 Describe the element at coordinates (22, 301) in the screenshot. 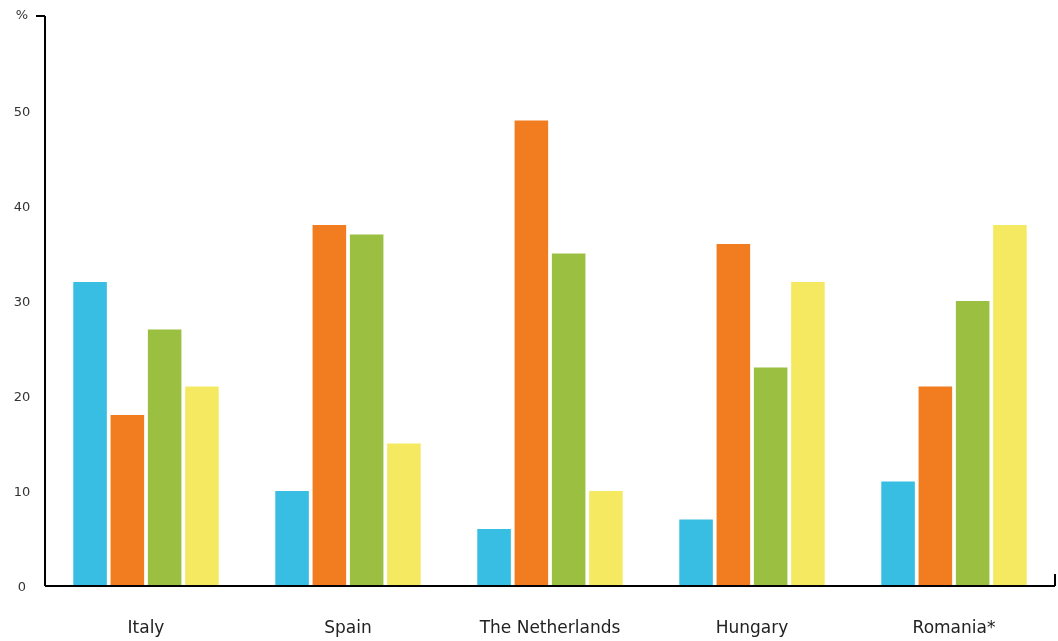

I see `y-tick-label: 30` at that location.